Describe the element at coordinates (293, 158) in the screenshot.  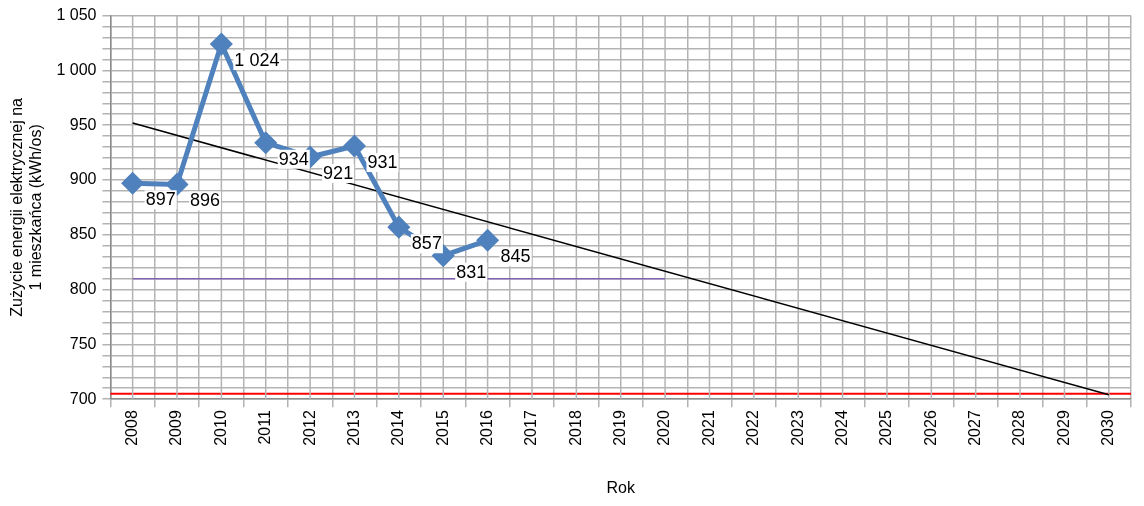
I see `data-label: 934` at that location.